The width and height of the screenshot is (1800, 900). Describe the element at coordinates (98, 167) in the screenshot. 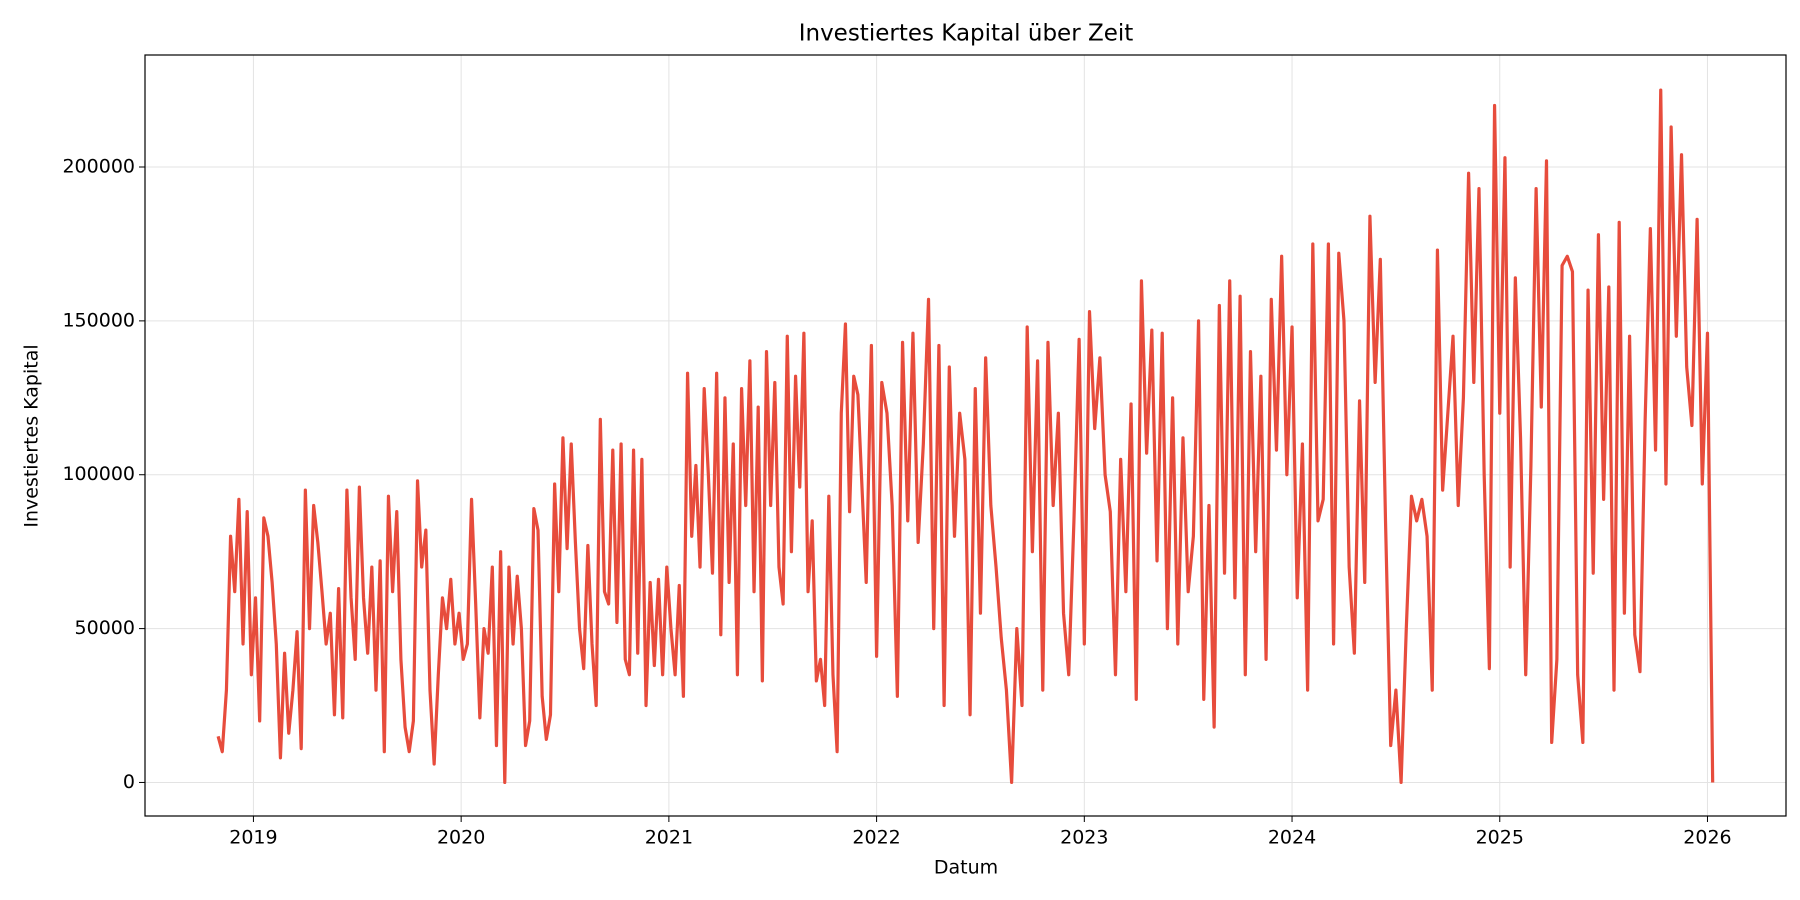

I see `y-tick-label: 200000` at that location.